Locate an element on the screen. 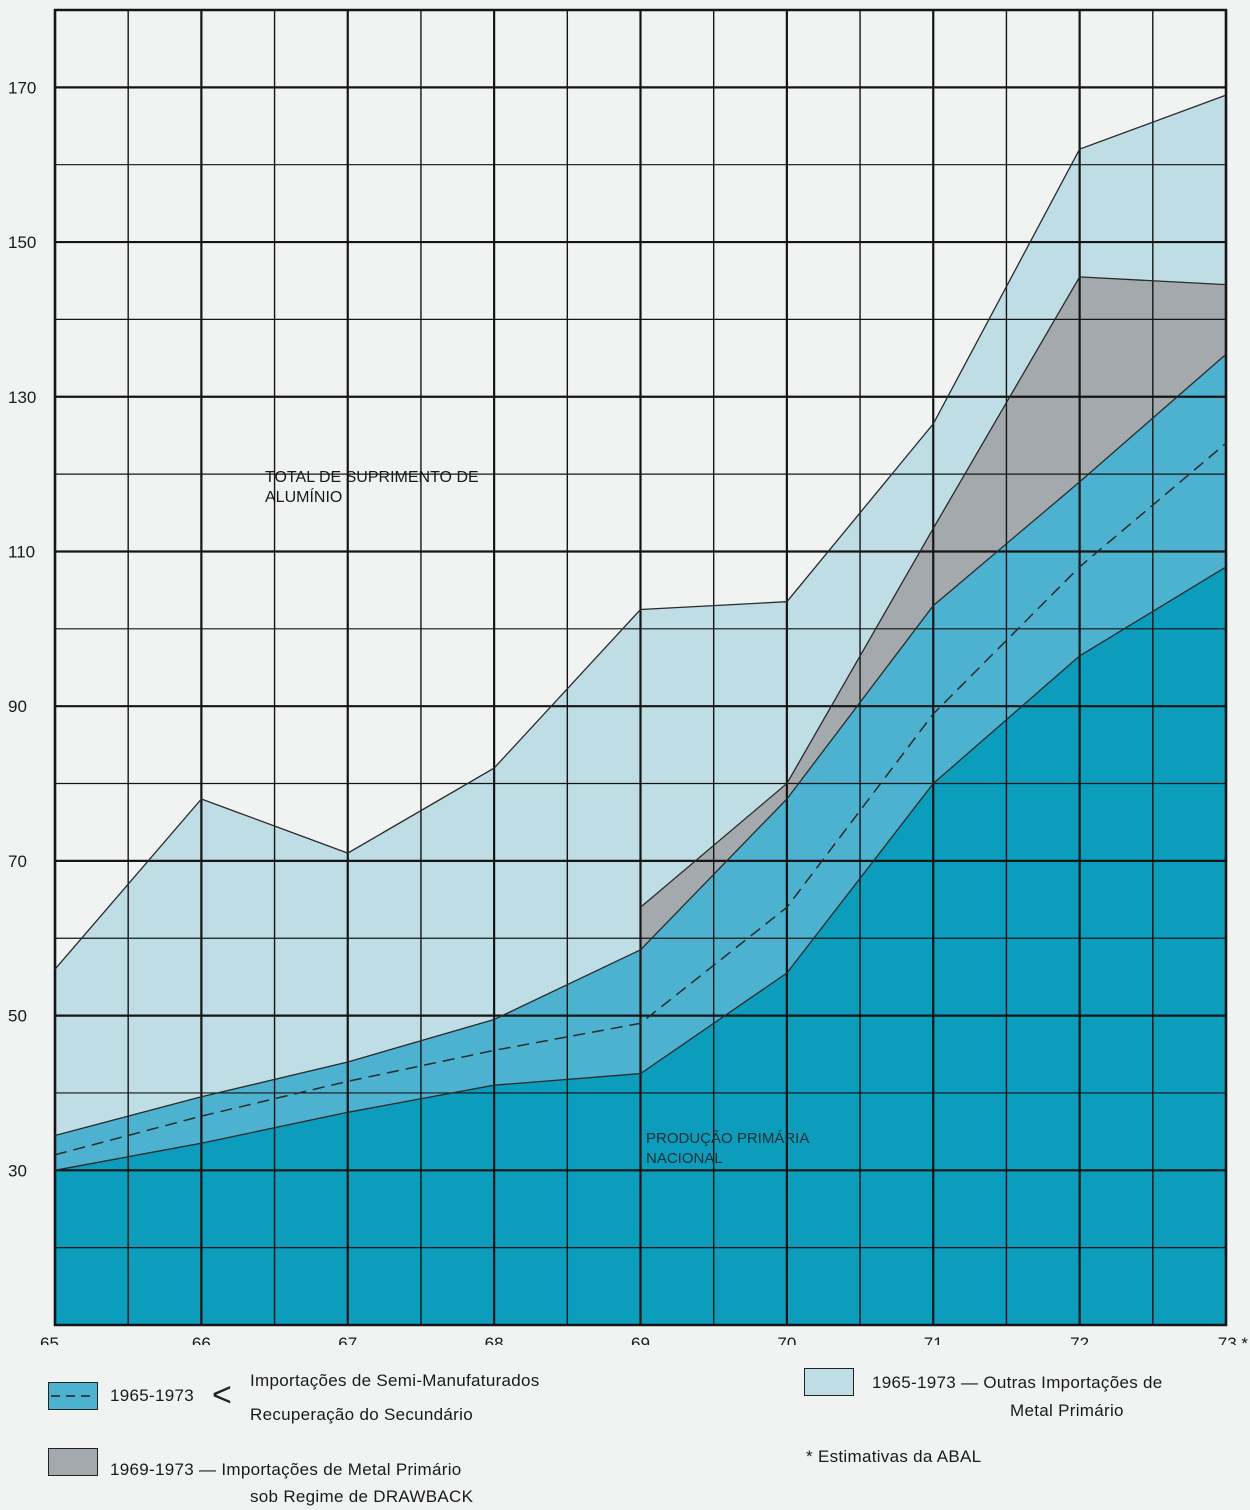 The width and height of the screenshot is (1250, 1510). legend-outras-line2: Metal Primário is located at coordinates (1067, 1410).